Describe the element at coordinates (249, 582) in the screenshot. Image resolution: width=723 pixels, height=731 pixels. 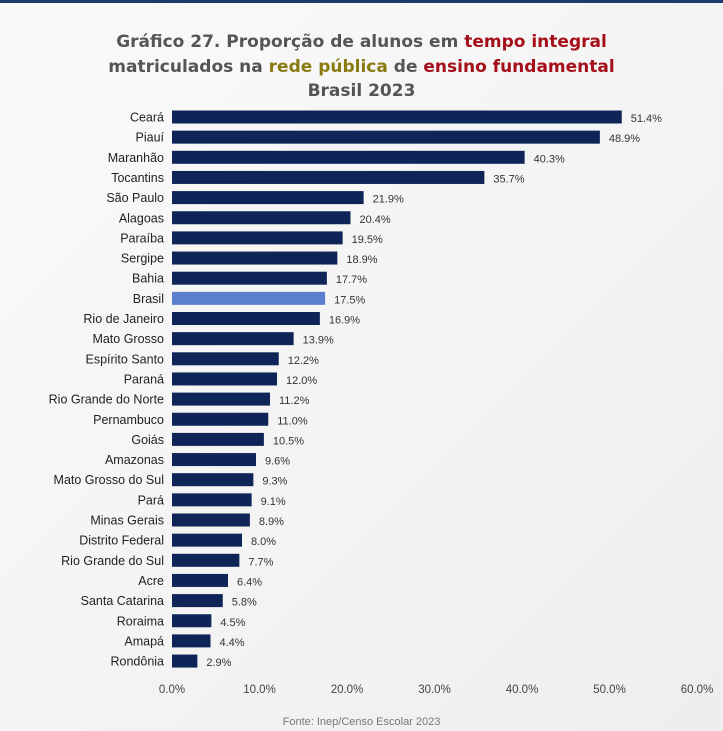
I see `data-label: 6.4%` at that location.